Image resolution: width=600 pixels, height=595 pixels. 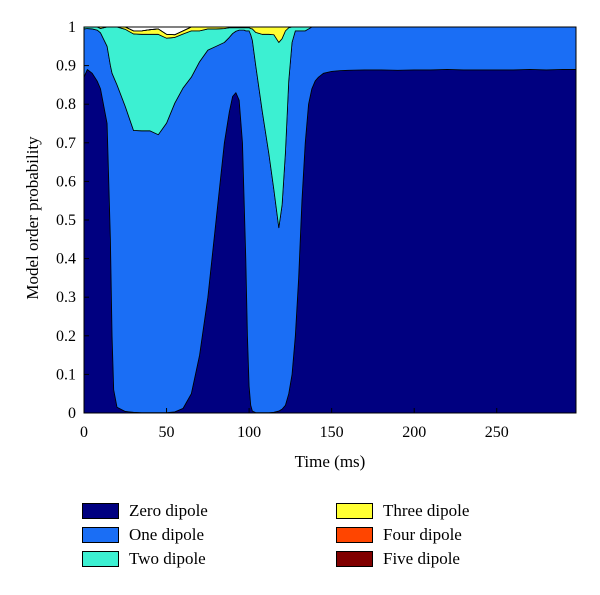 I want to click on y-tick-label: 0.9, so click(x=66, y=66).